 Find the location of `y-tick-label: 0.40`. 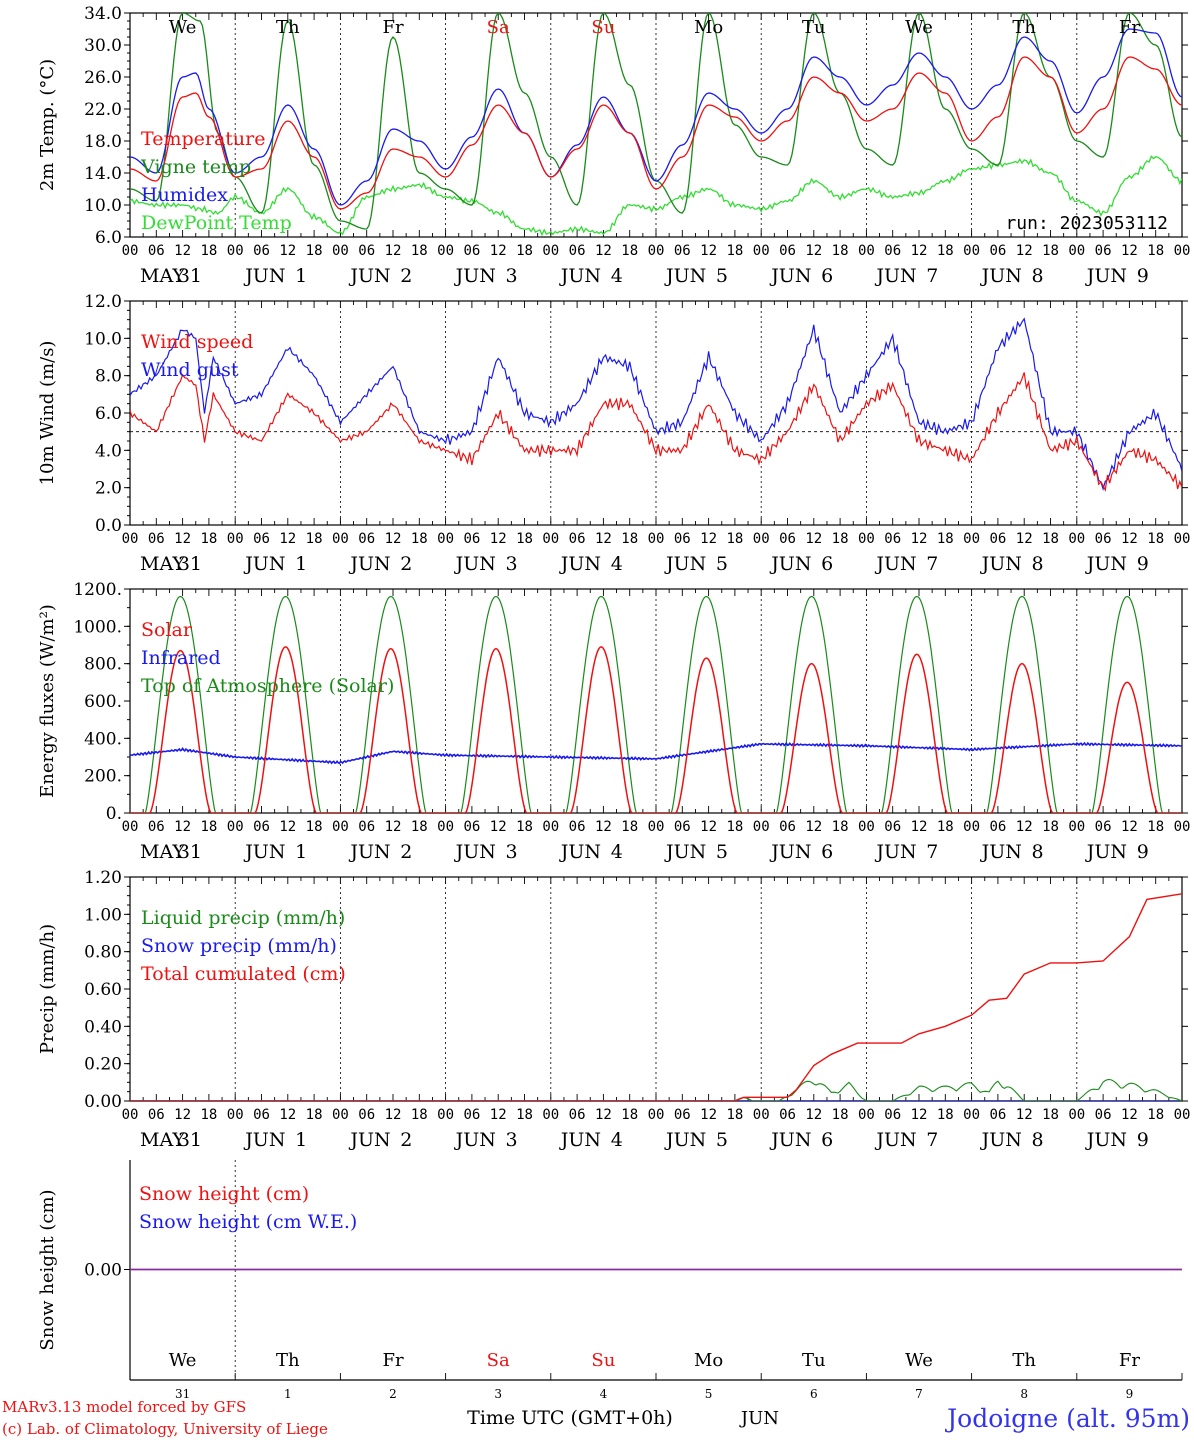

y-tick-label: 0.40 is located at coordinates (103, 1027).